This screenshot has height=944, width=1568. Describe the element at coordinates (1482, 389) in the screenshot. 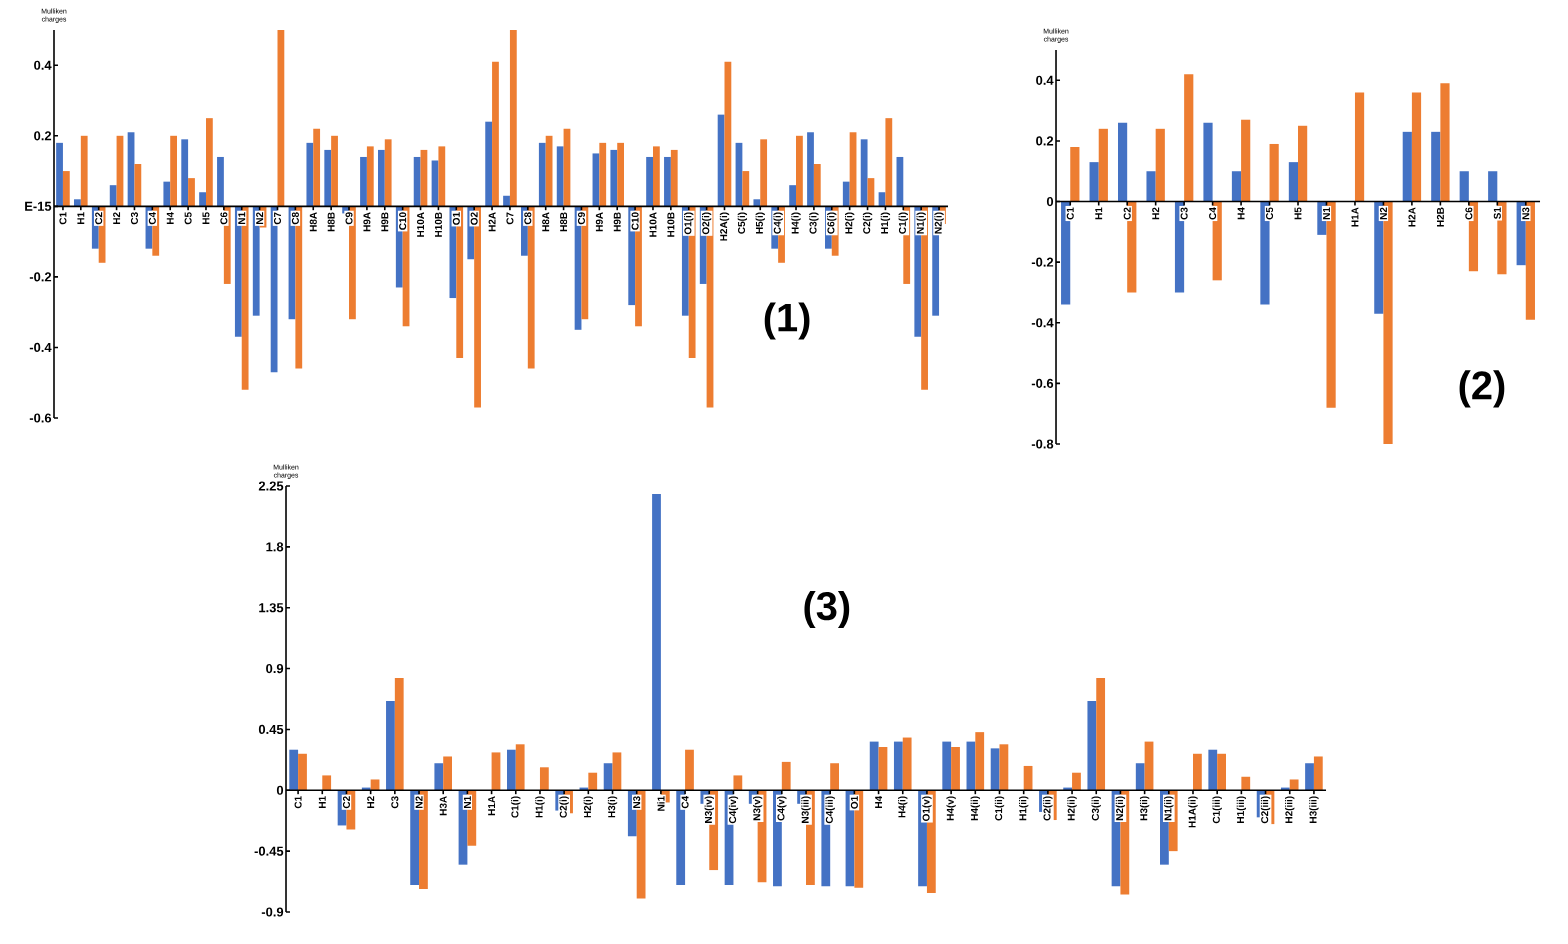

I see `annotation: (2)` at that location.